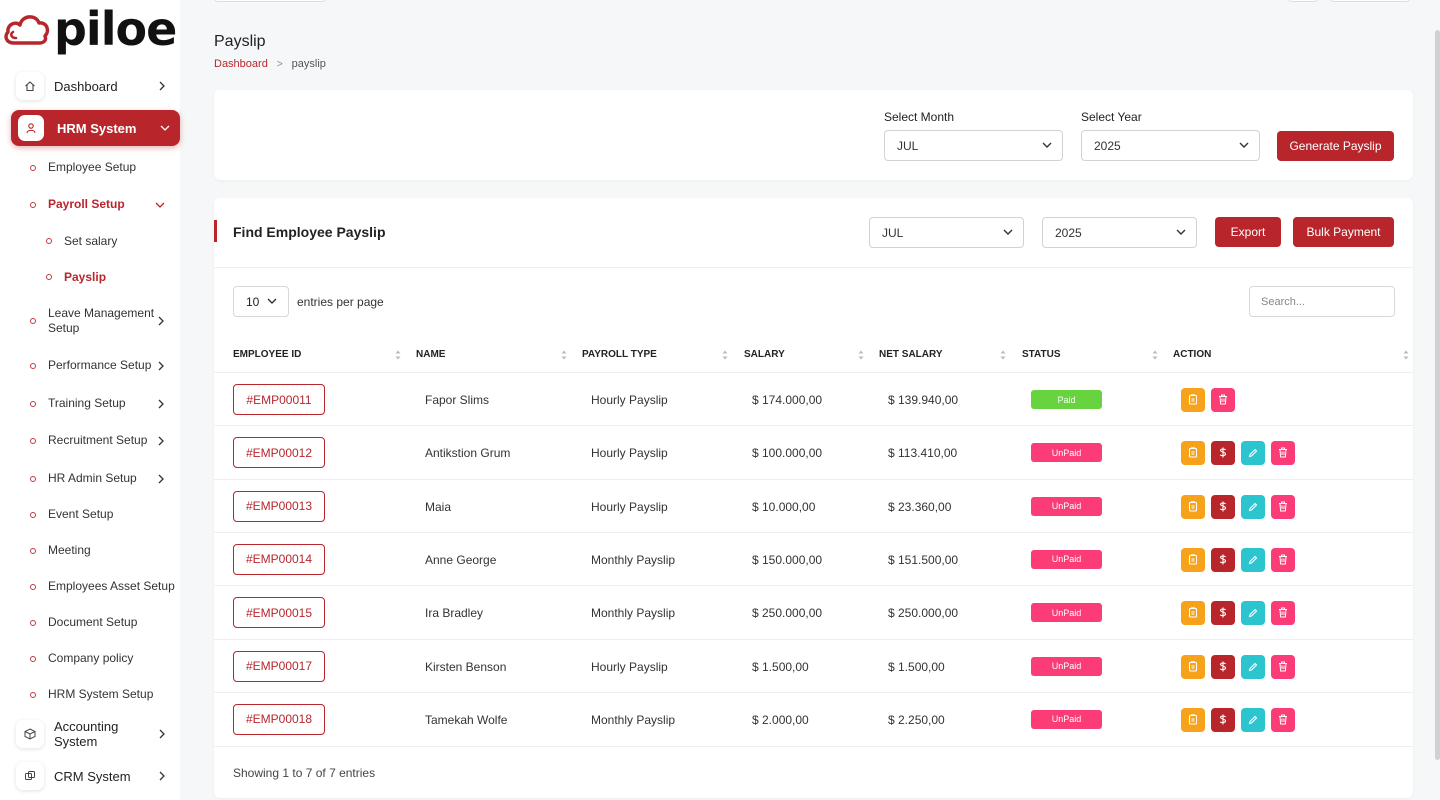 The width and height of the screenshot is (1440, 800). Describe the element at coordinates (633, 719) in the screenshot. I see `payroll-type: Monthly Payslip` at that location.